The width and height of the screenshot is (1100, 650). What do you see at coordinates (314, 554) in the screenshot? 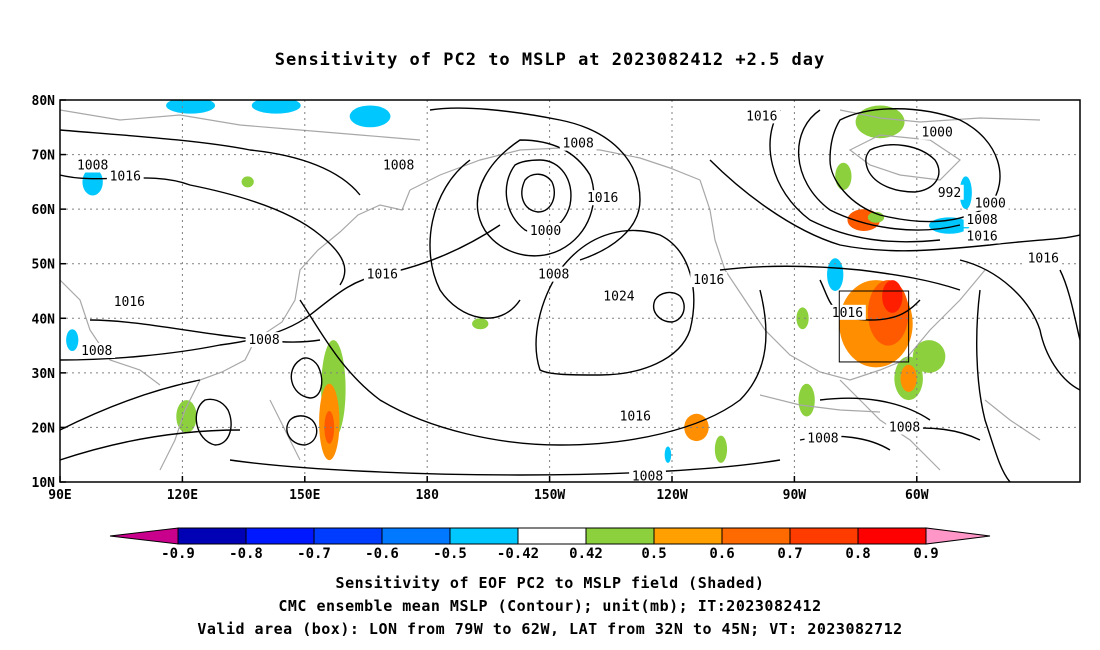
I see `colorbar-label: -0.7` at bounding box center [314, 554].